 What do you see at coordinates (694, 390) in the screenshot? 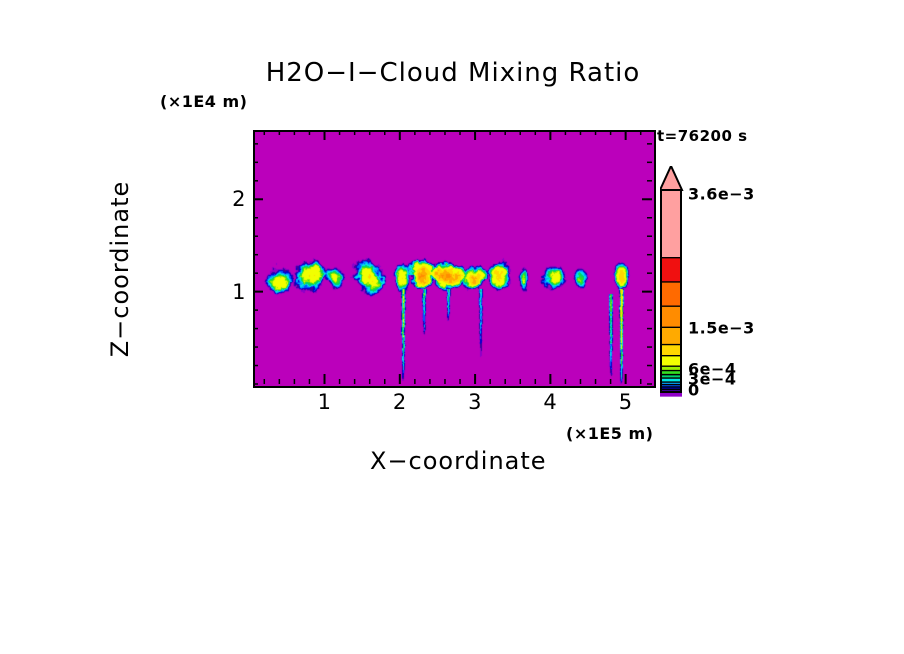
I see `colorbar-tick-label: 0` at bounding box center [694, 390].